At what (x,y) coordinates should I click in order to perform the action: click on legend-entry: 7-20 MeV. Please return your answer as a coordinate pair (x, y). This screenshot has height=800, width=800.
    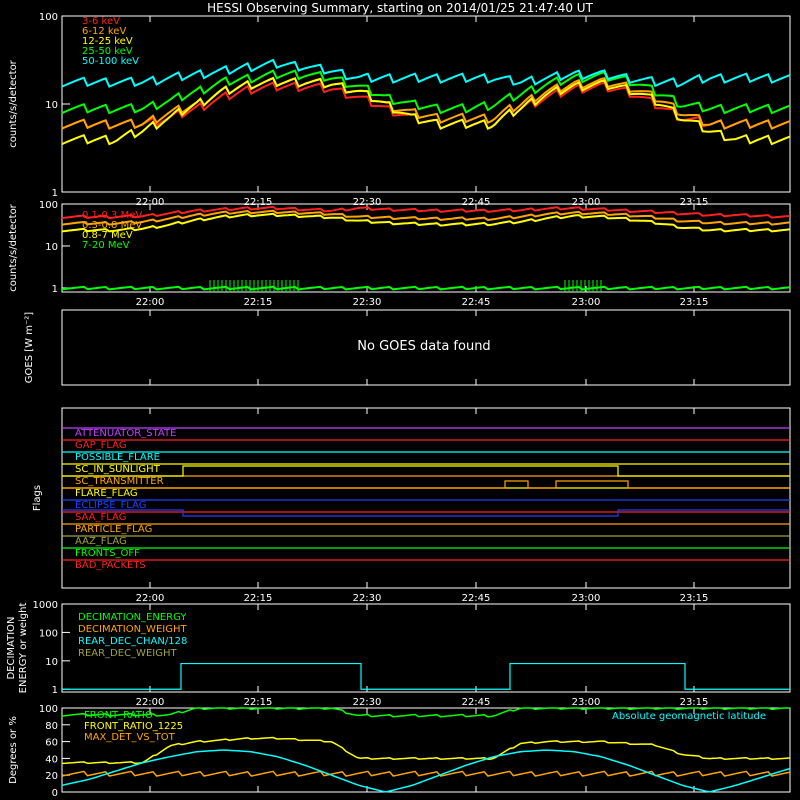
    Looking at the image, I should click on (106, 245).